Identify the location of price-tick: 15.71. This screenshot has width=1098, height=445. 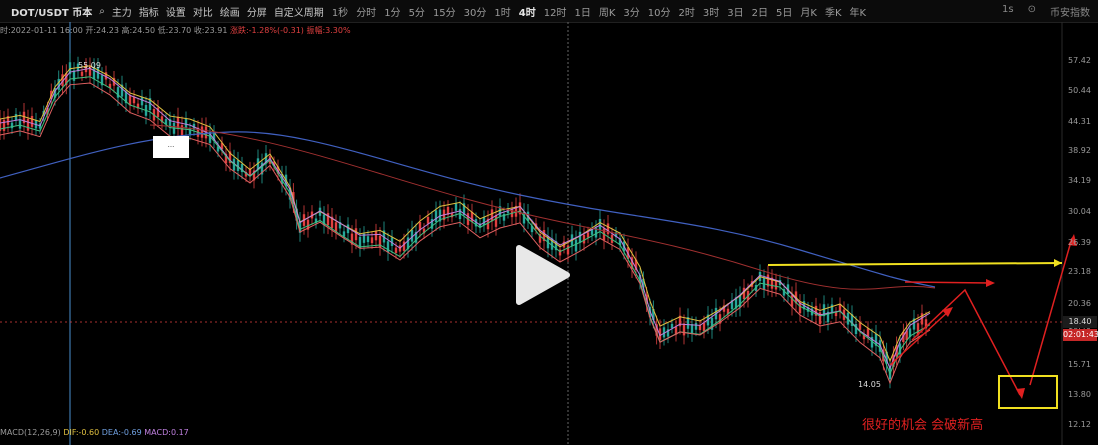
(1079, 364).